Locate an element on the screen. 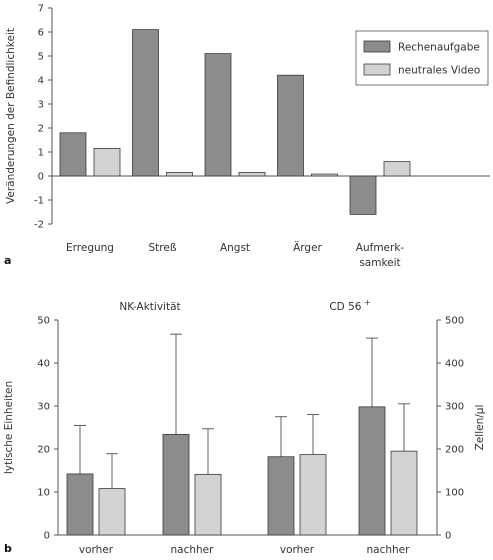 Image resolution: width=493 pixels, height=560 pixels. right-tick-label: 100 is located at coordinates (454, 493).